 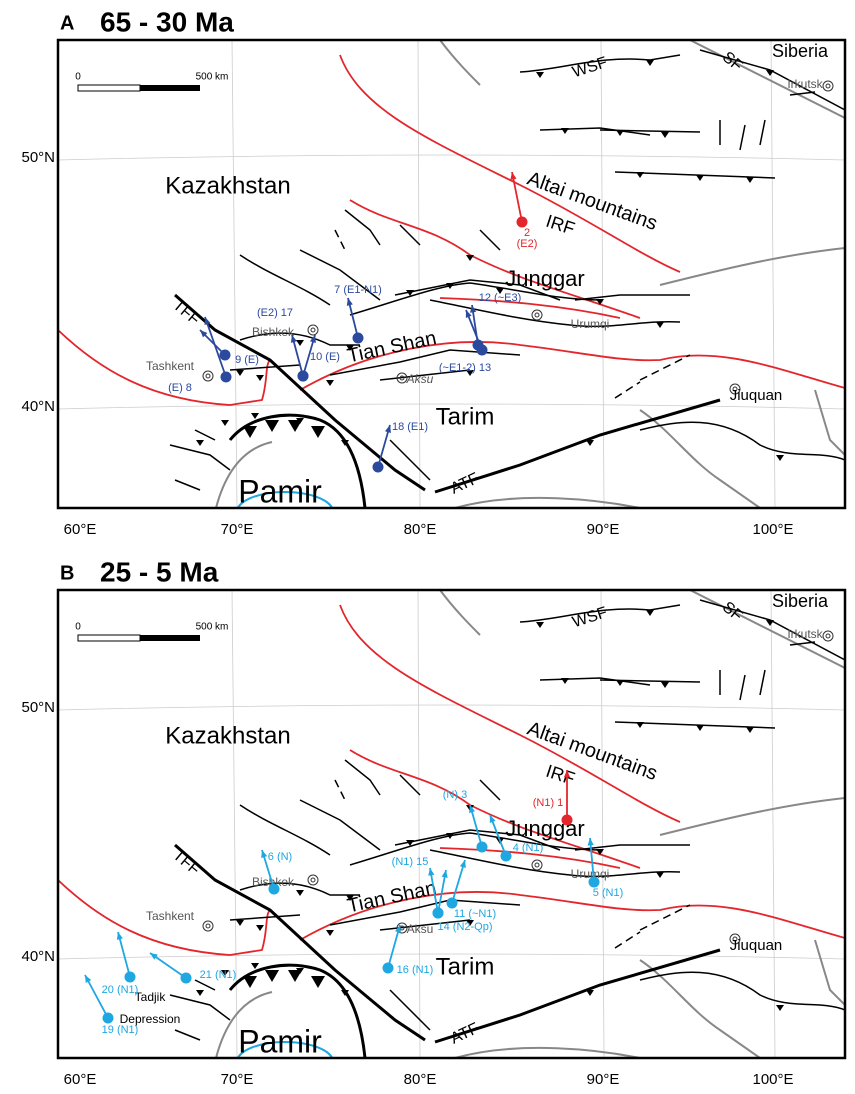 What do you see at coordinates (420, 379) in the screenshot?
I see `place-label: Aksu` at bounding box center [420, 379].